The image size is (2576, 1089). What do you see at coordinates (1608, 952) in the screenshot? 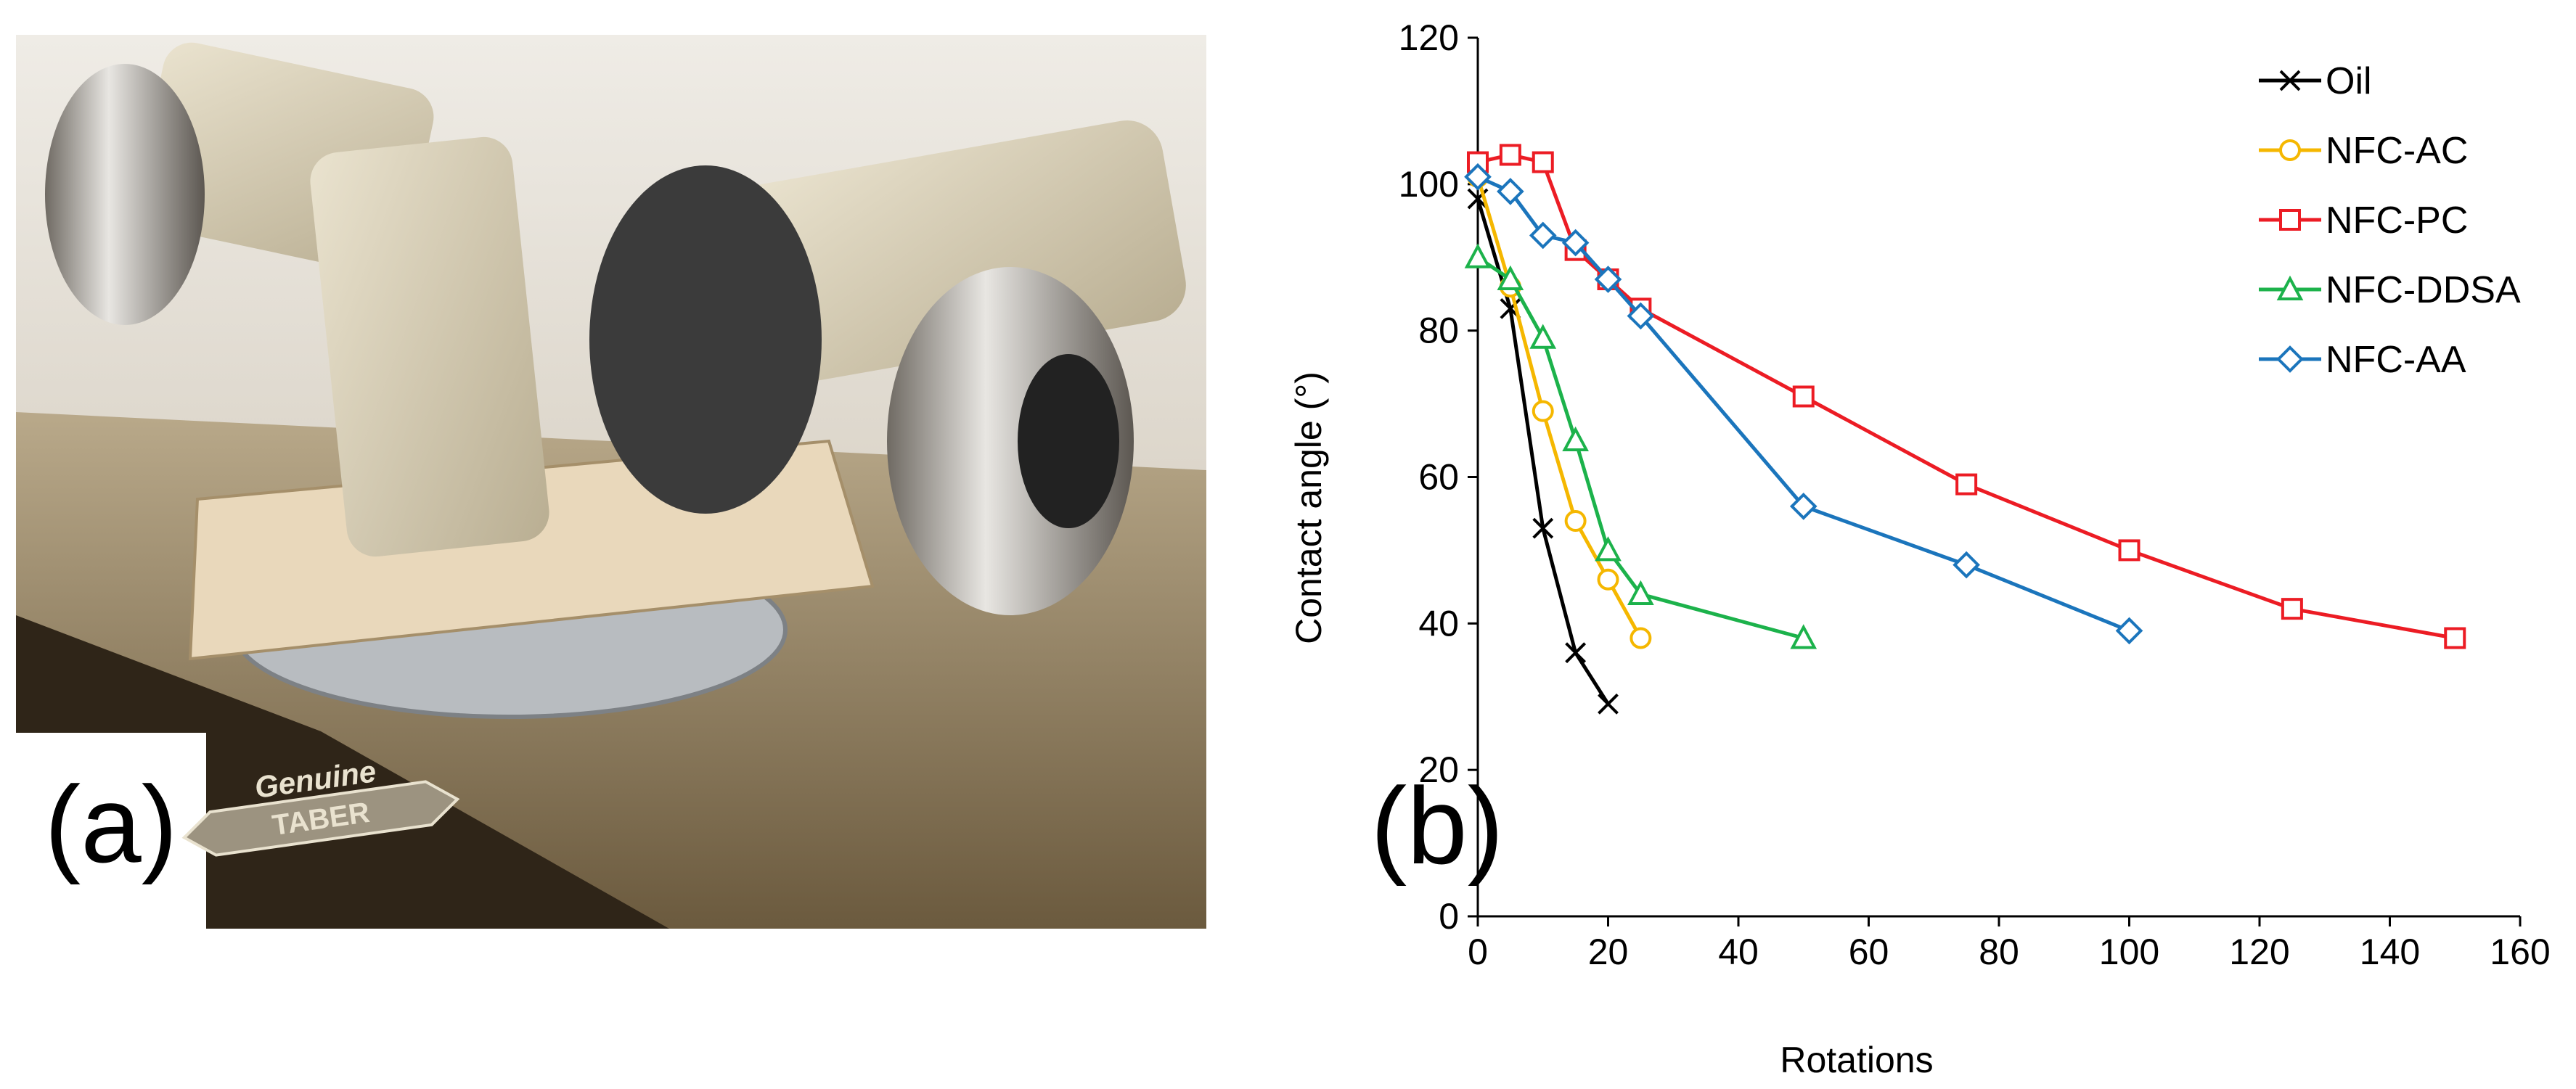
I see `x-tick-label: 20` at bounding box center [1608, 952].